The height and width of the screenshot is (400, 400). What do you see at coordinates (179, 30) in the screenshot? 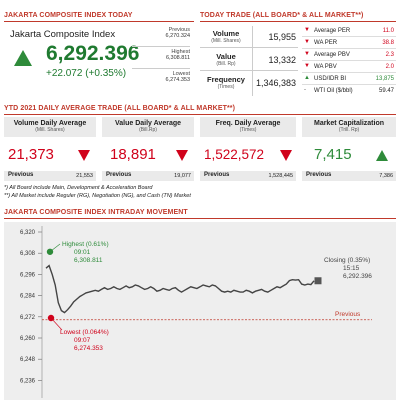
I see `jci-previous-label: Previous` at bounding box center [179, 30].